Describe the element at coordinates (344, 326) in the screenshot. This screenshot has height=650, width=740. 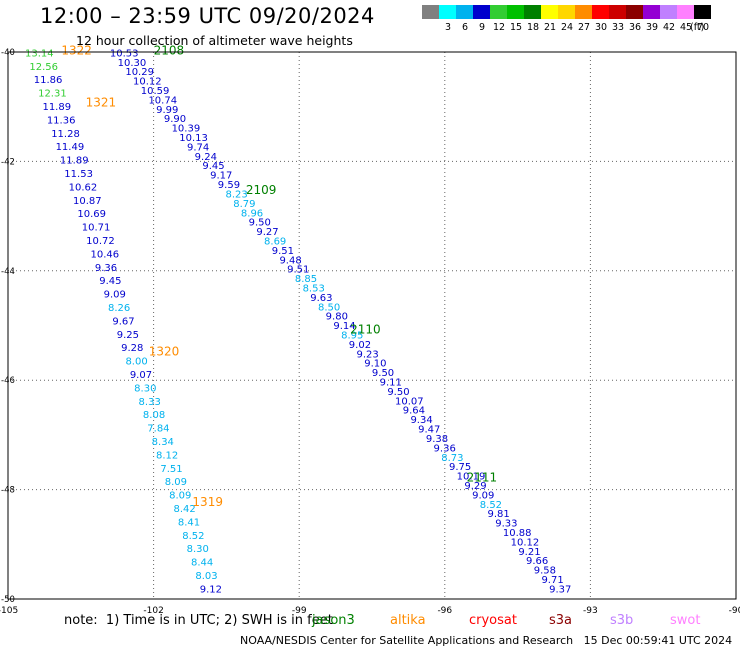
I see `wave-height-value: 9.14` at that location.